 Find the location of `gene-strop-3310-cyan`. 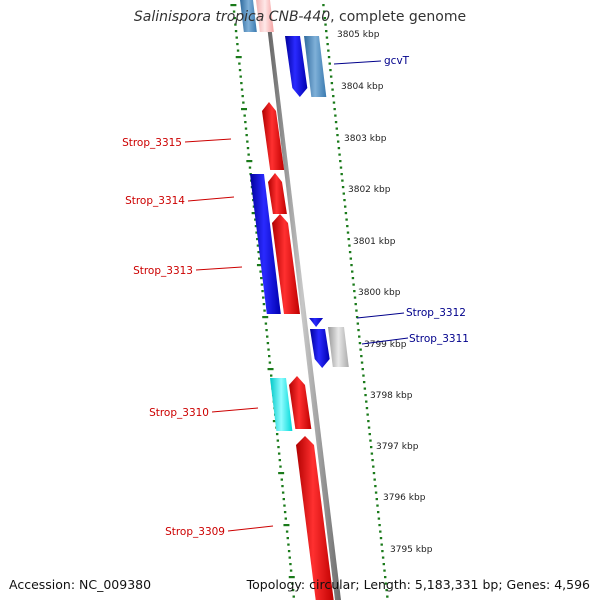

gene-strop-3310-cyan is located at coordinates (281, 404).